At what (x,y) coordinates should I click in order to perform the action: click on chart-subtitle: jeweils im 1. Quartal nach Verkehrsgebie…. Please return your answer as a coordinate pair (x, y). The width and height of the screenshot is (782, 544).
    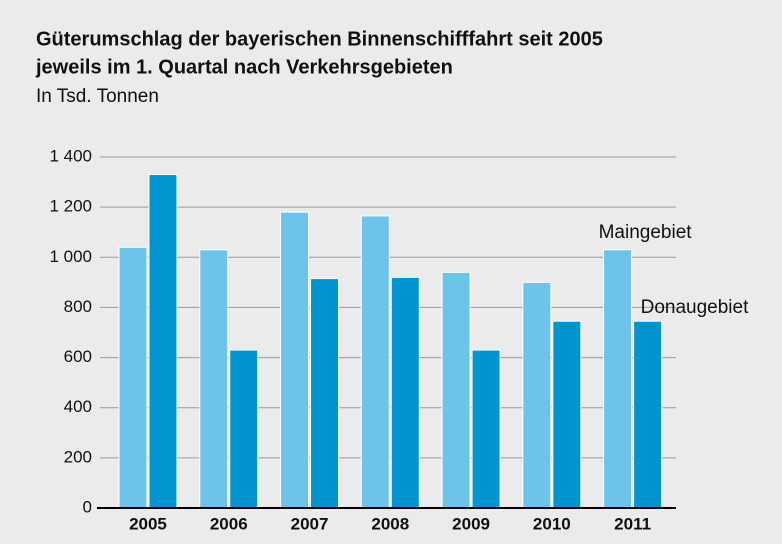
    Looking at the image, I should click on (244, 67).